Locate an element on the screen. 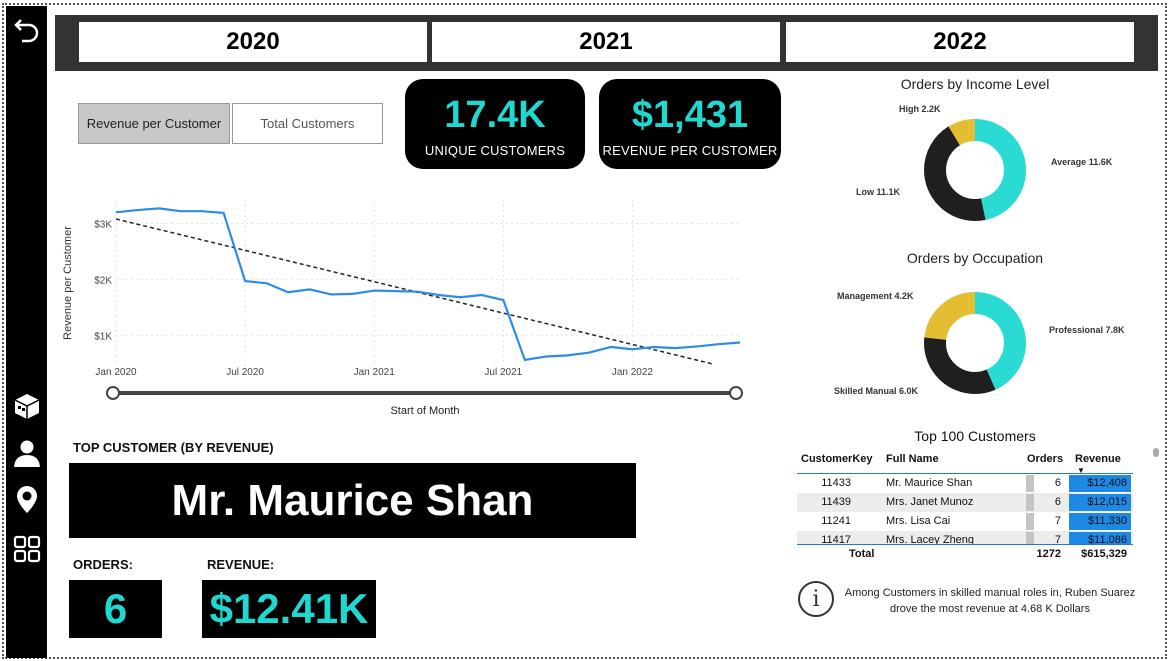  donut-slice-management is located at coordinates (975, 343).